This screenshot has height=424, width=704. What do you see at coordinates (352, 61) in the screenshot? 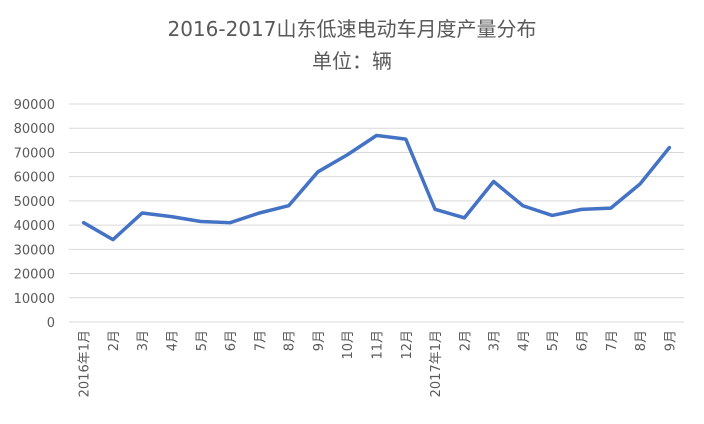
I see `chart-subtitle: 单位：辆` at bounding box center [352, 61].